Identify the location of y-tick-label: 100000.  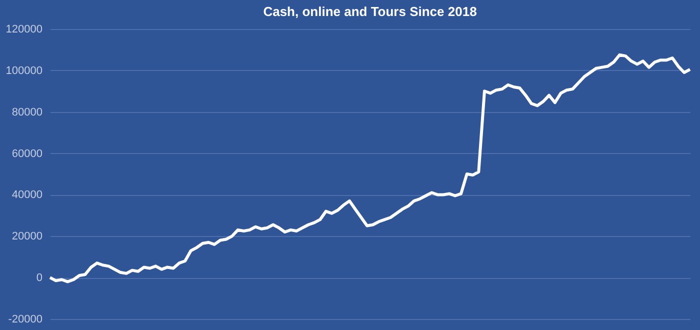
(24, 70).